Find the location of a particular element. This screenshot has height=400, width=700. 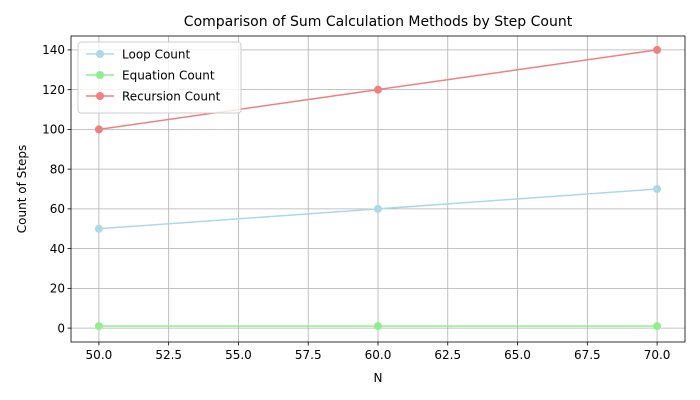

series-equation-count is located at coordinates (378, 326).